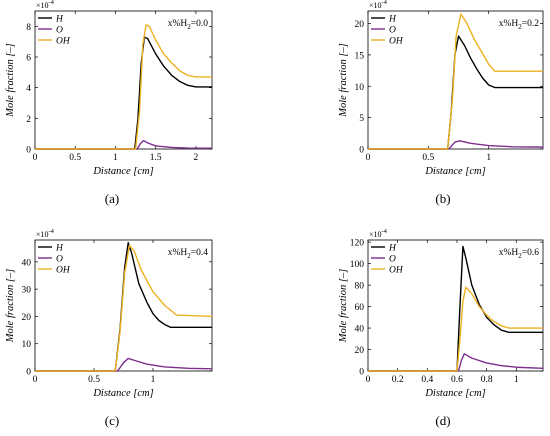 This screenshot has height=436, width=550. I want to click on x-tick-label: 0.6, so click(457, 380).